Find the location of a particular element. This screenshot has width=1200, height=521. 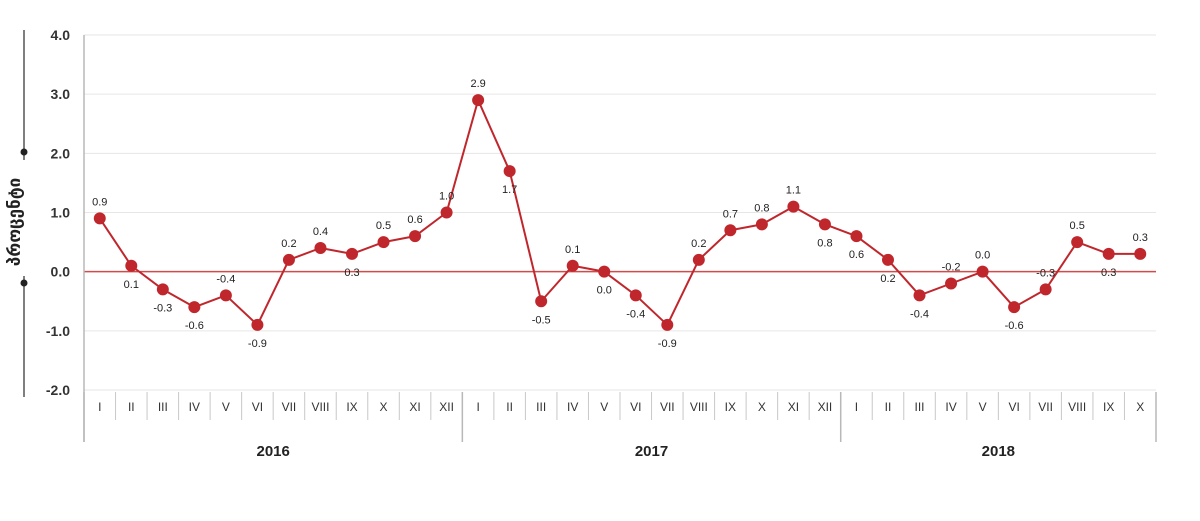

y-tick-label: 3.0 is located at coordinates (61, 94).